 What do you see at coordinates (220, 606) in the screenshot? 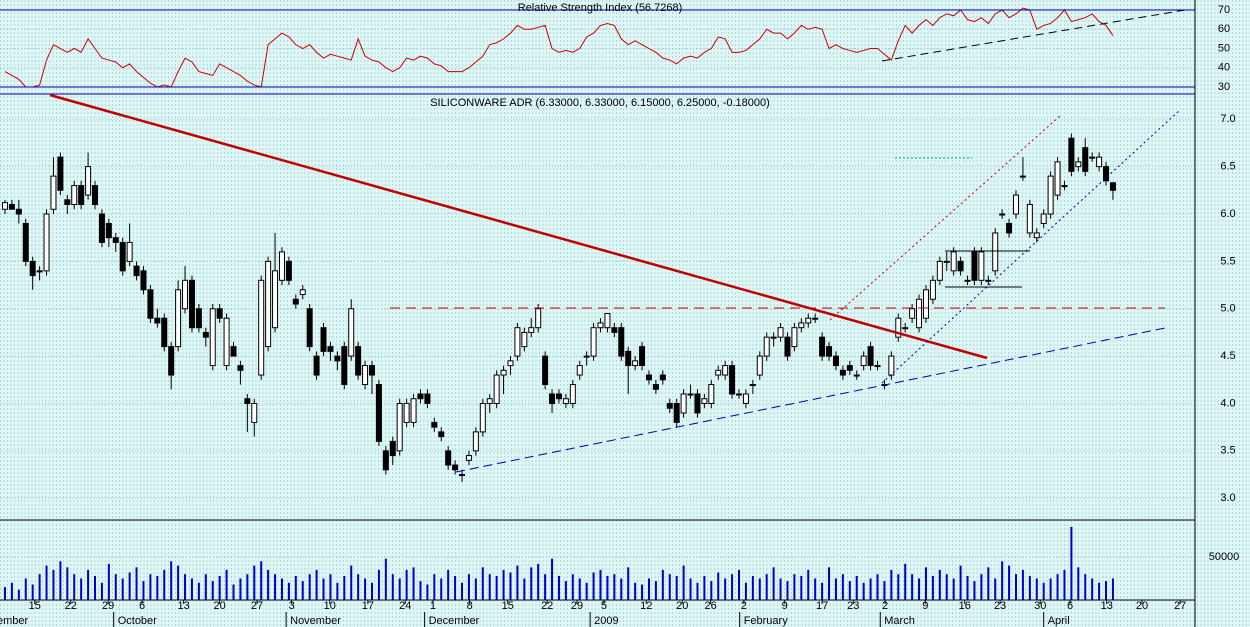
I see `x-tick-label: 20` at bounding box center [220, 606].